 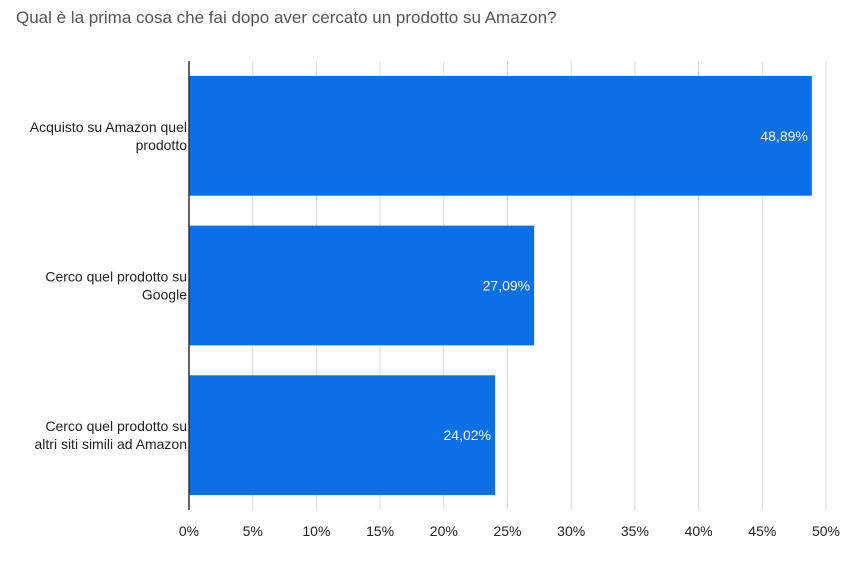 What do you see at coordinates (444, 531) in the screenshot?
I see `x-tick-label: 20%` at bounding box center [444, 531].